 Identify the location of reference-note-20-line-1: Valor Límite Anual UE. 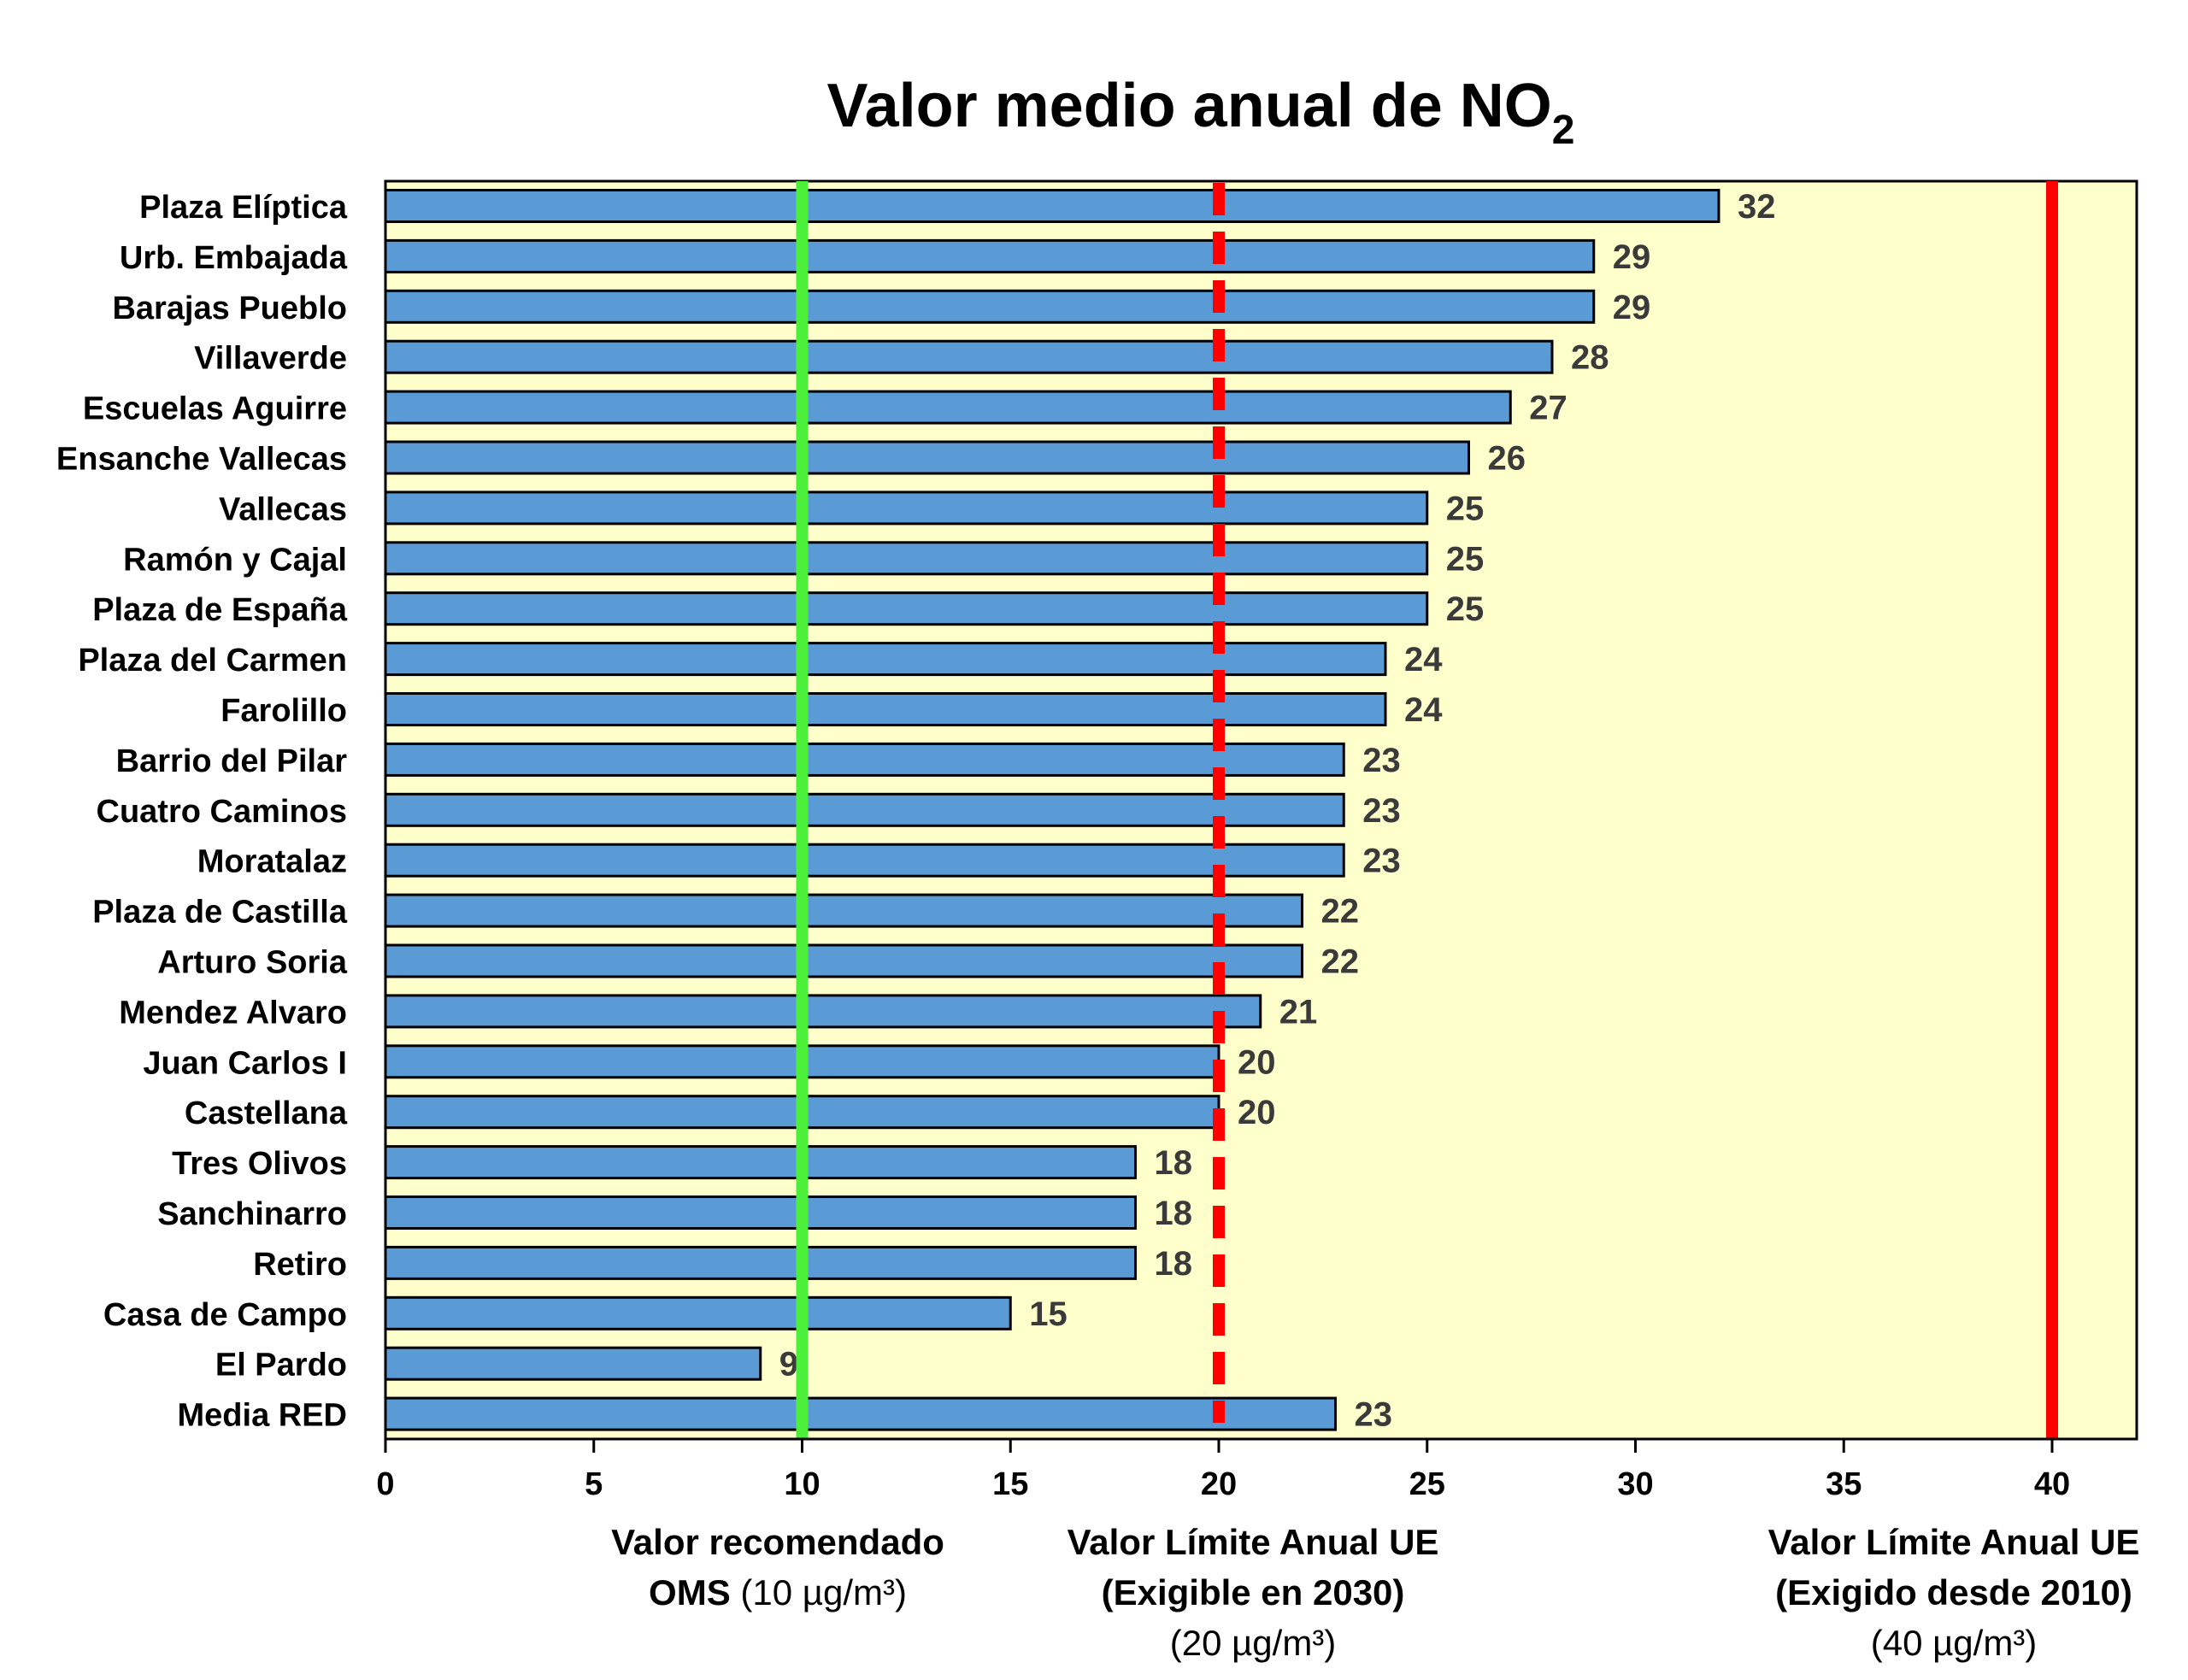
(1254, 1542).